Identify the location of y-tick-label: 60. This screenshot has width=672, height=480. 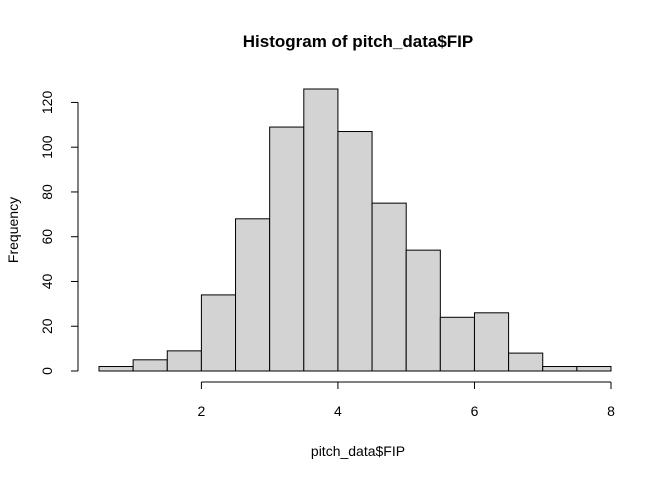
(47, 237).